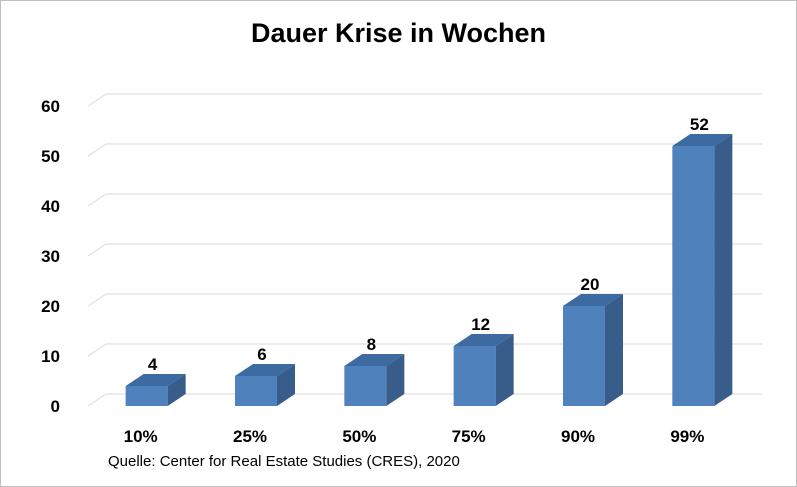 Image resolution: width=797 pixels, height=487 pixels. I want to click on bar: 6, so click(265, 375).